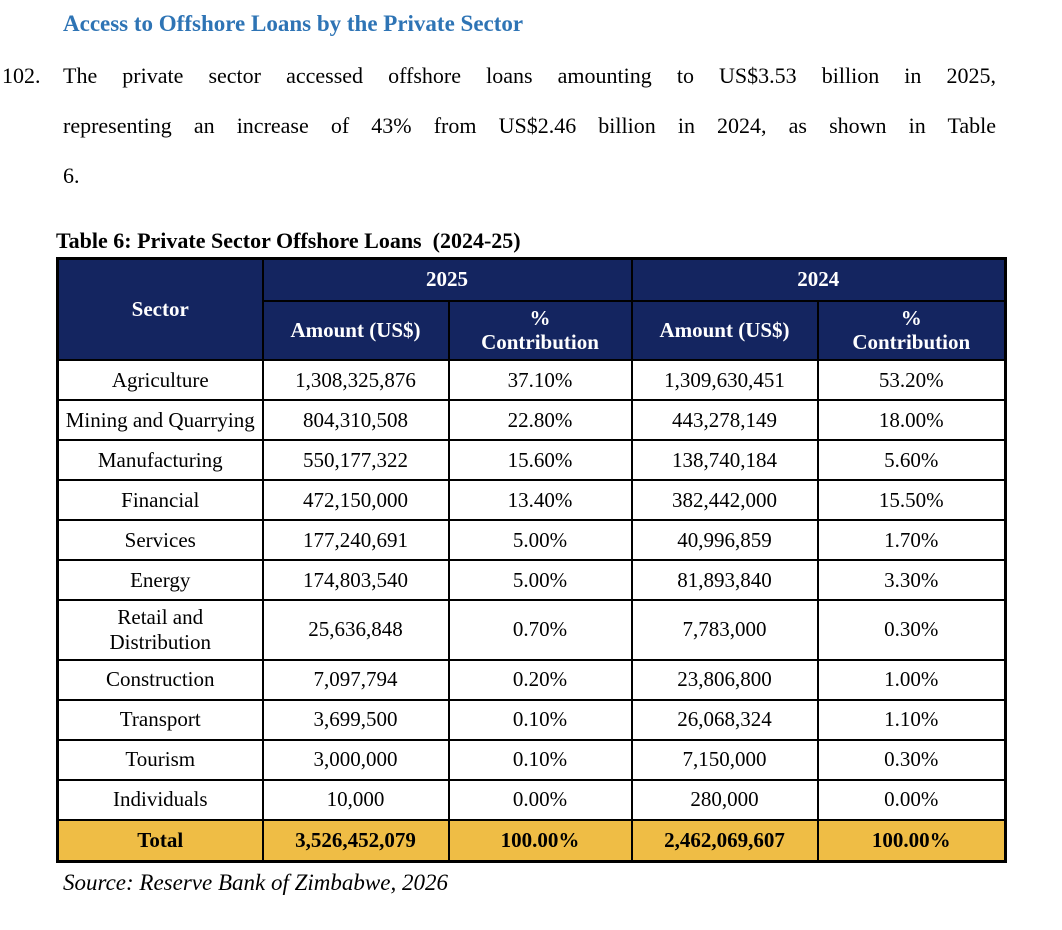 The image size is (1062, 930). Describe the element at coordinates (911, 679) in the screenshot. I see `pct-2024-cell: 1.00%` at that location.